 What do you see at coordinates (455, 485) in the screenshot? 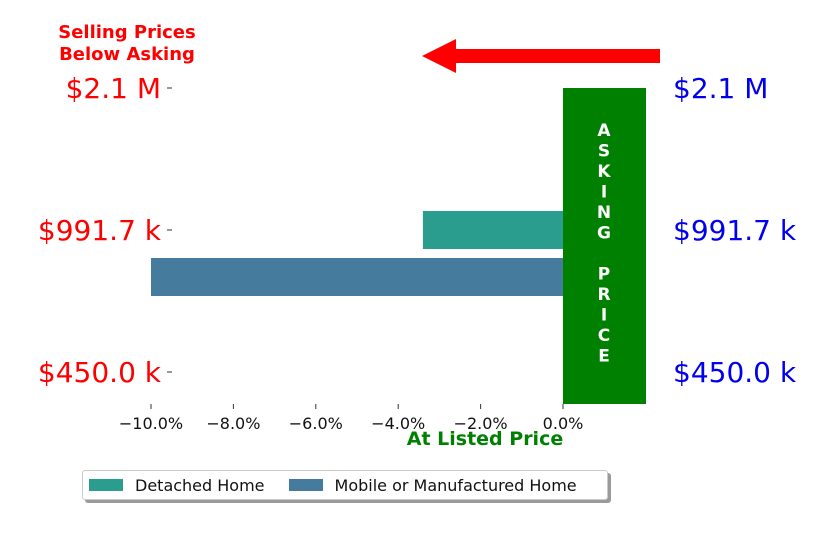
I see `legend-label-mobile: Mobile or Manufactured Home` at bounding box center [455, 485].